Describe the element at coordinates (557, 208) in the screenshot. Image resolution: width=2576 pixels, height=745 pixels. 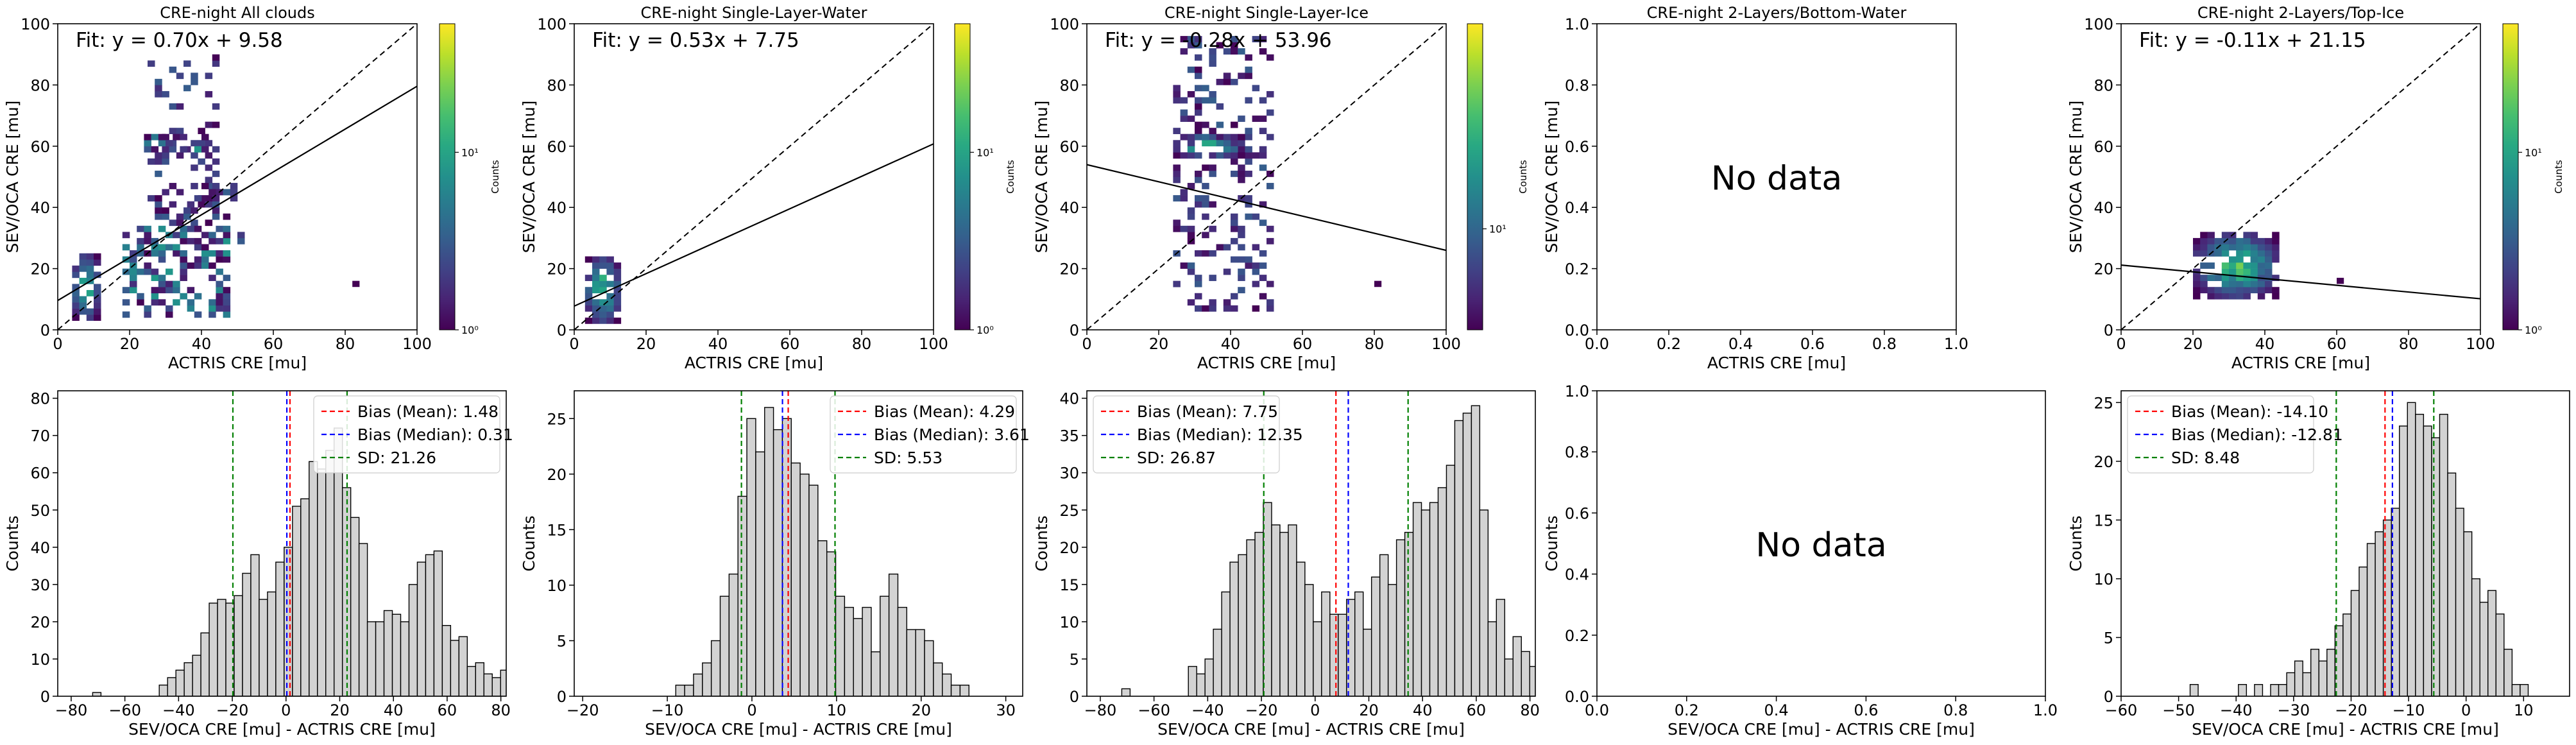
I see `y-tick-label: 40` at that location.